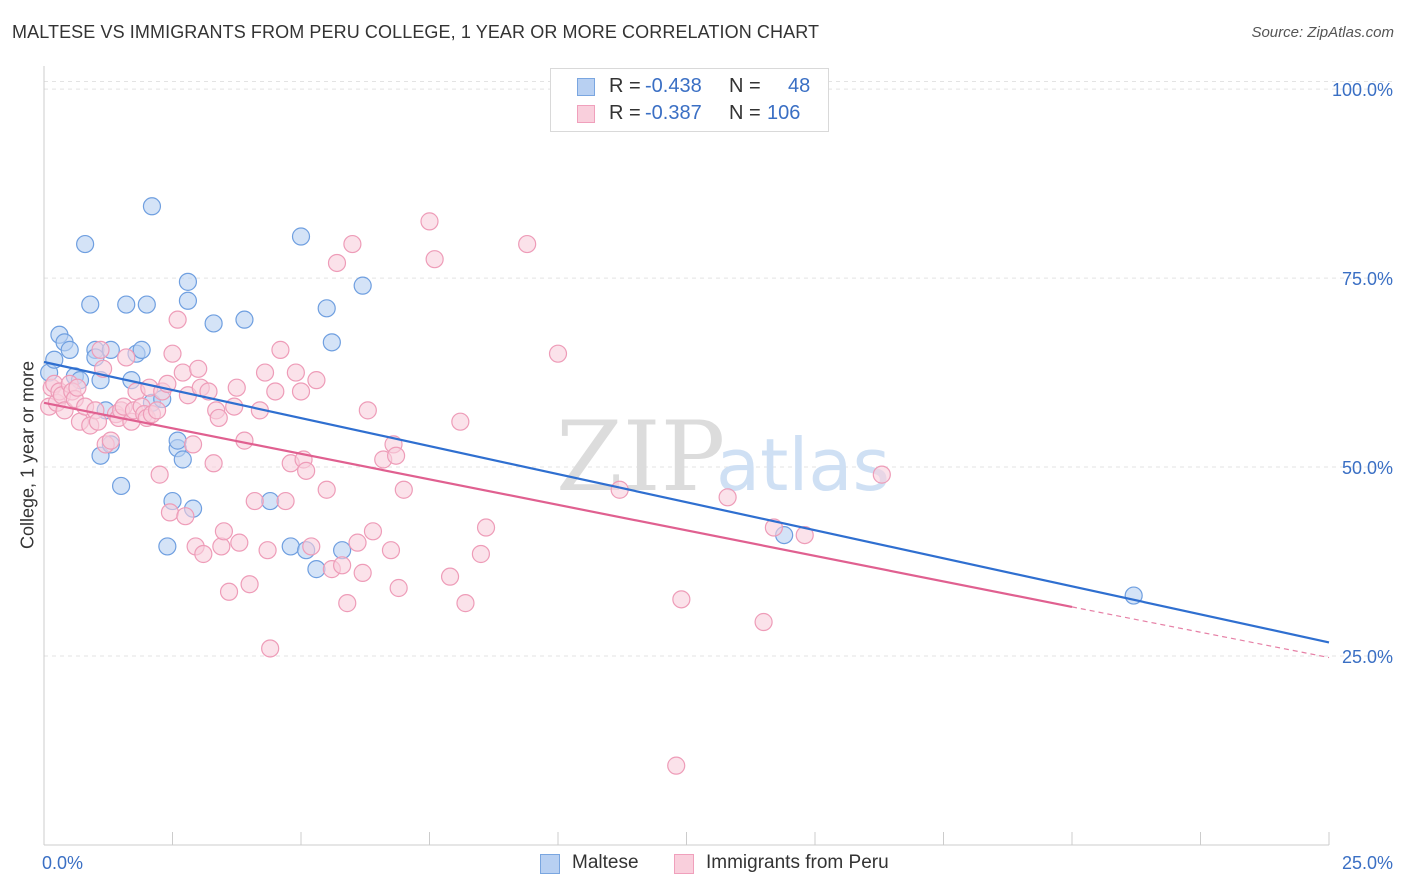 The width and height of the screenshot is (1406, 892). What do you see at coordinates (586, 87) in the screenshot?
I see `maltese-swatch` at bounding box center [586, 87].